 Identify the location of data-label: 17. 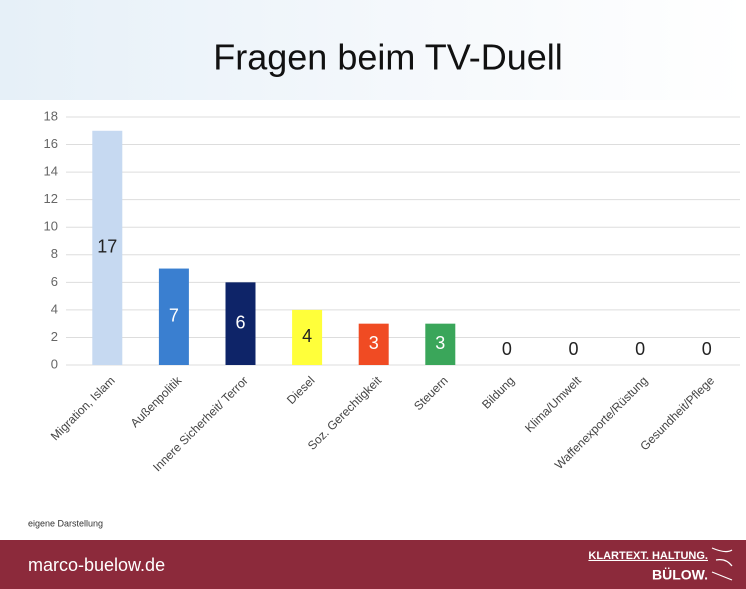
(107, 247).